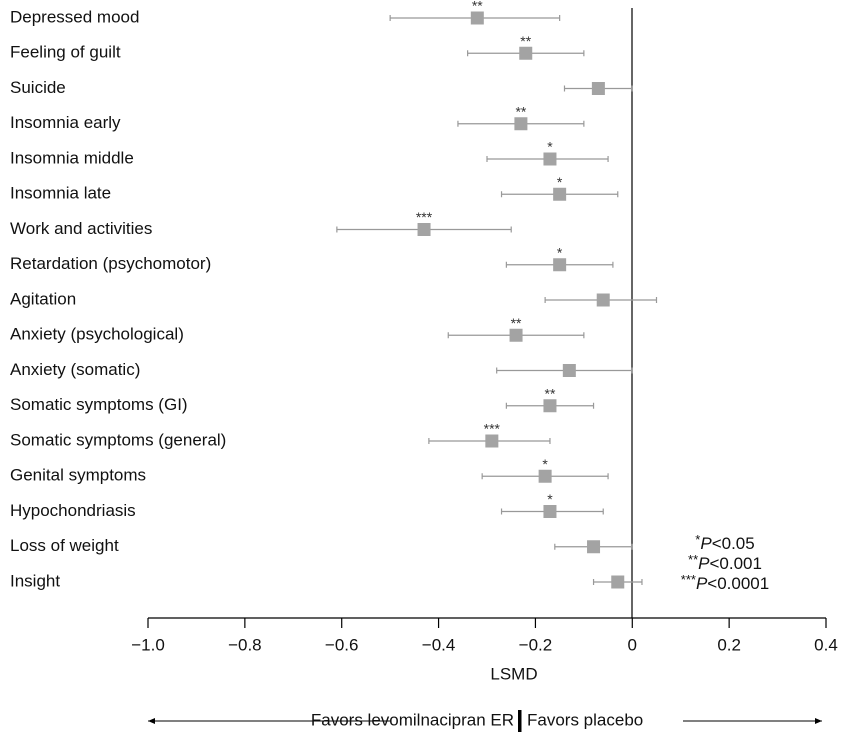  Describe the element at coordinates (738, 583) in the screenshot. I see `legend-threshold: <0.0001` at that location.